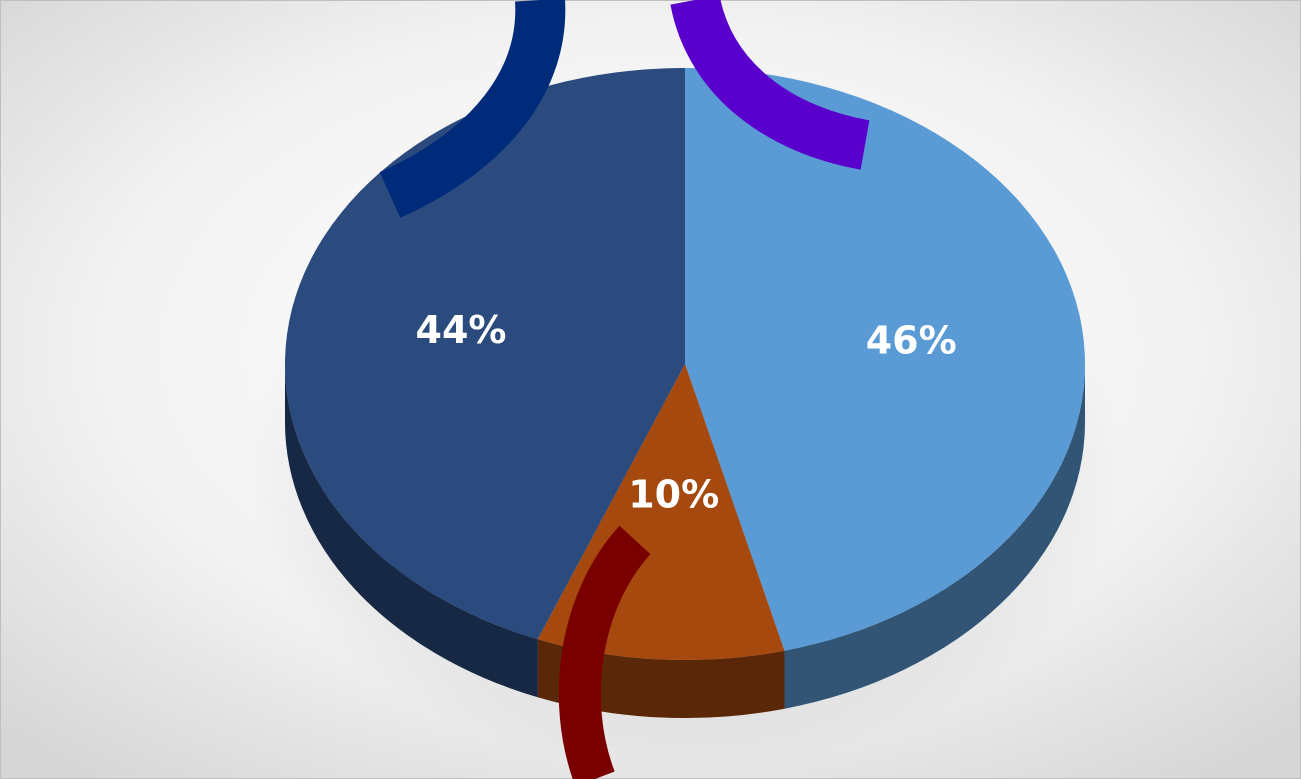  What do you see at coordinates (461, 330) in the screenshot?
I see `data-label: 44%` at bounding box center [461, 330].